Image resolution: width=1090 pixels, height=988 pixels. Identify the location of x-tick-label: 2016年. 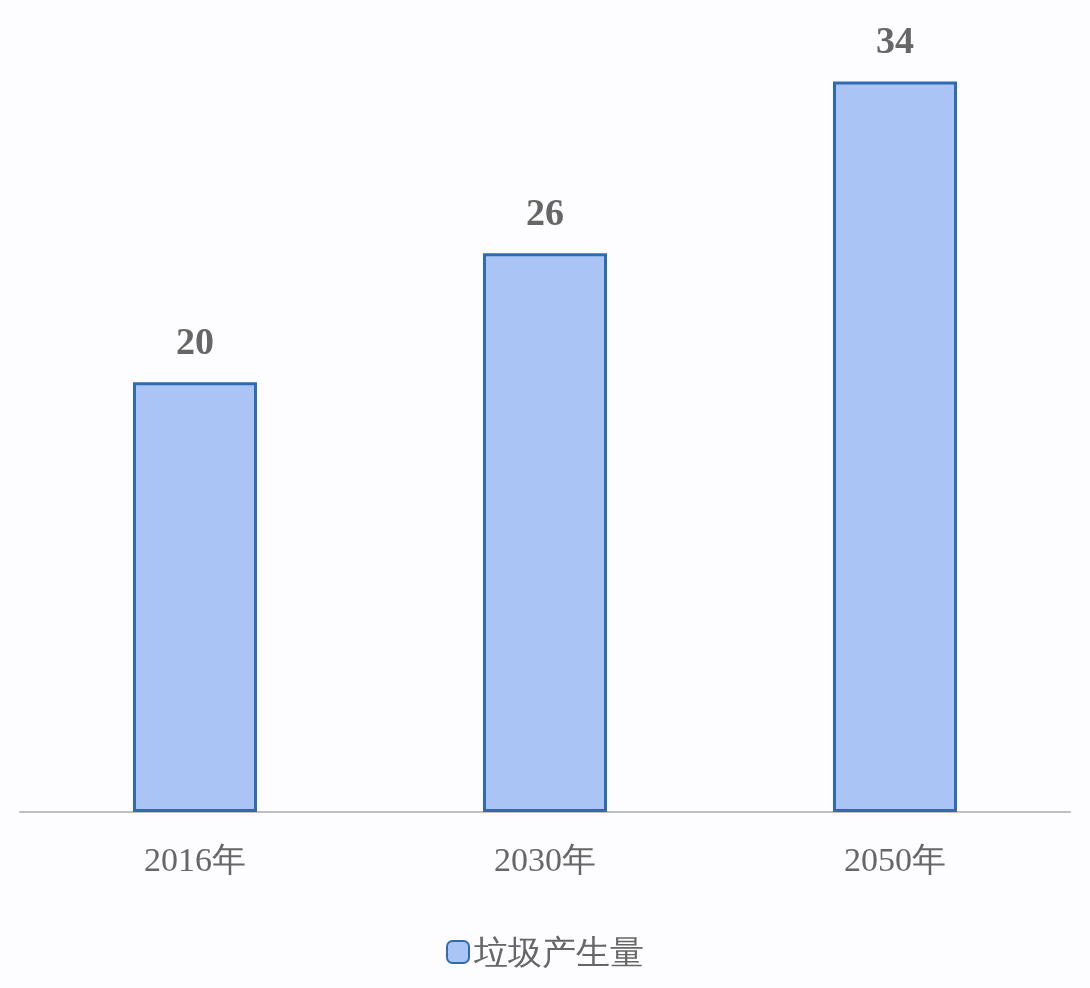
(195, 859).